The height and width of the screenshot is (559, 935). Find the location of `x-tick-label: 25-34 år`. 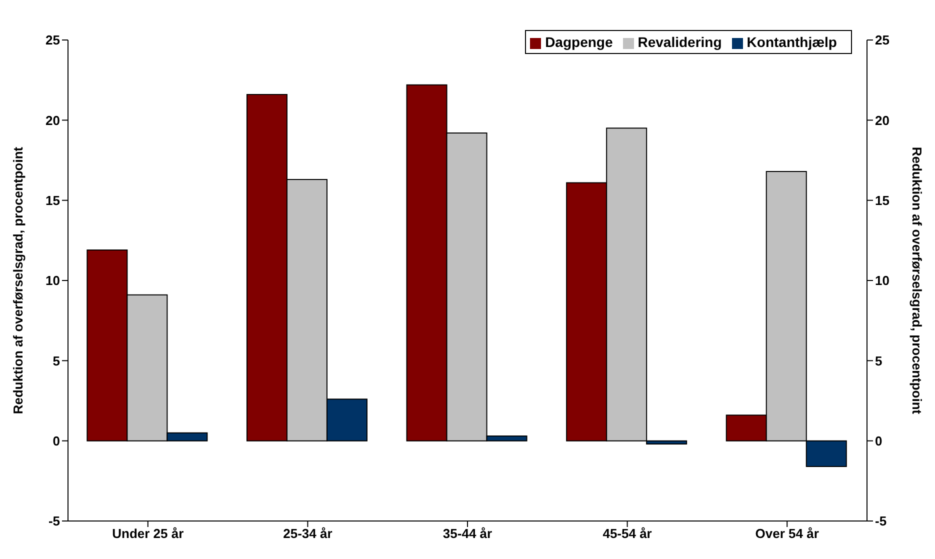

x-tick-label: 25-34 år is located at coordinates (307, 534).